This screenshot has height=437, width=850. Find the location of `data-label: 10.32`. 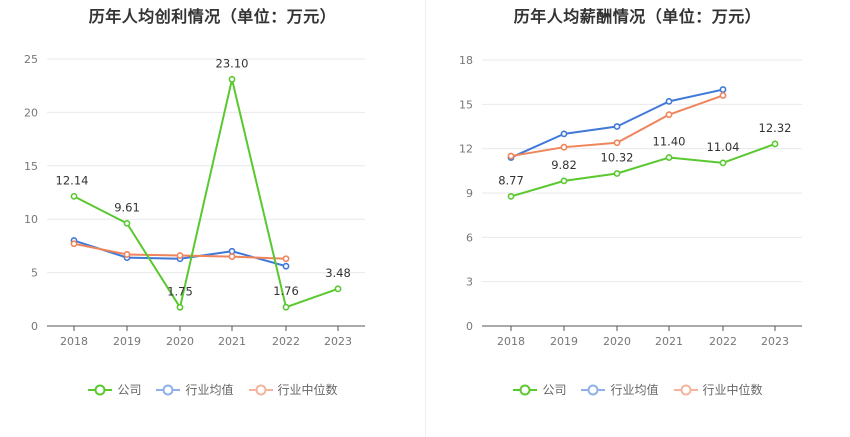

data-label: 10.32 is located at coordinates (617, 157).